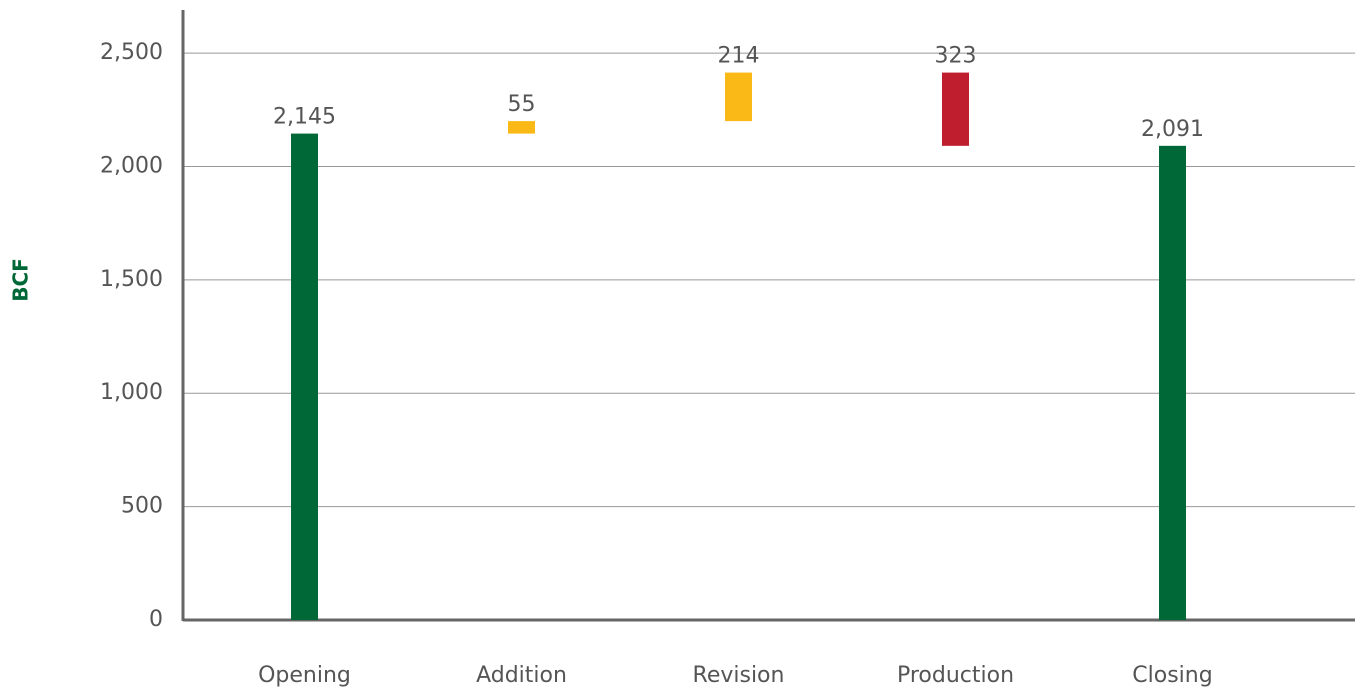  What do you see at coordinates (142, 506) in the screenshot?
I see `y-tick-label: 500` at bounding box center [142, 506].